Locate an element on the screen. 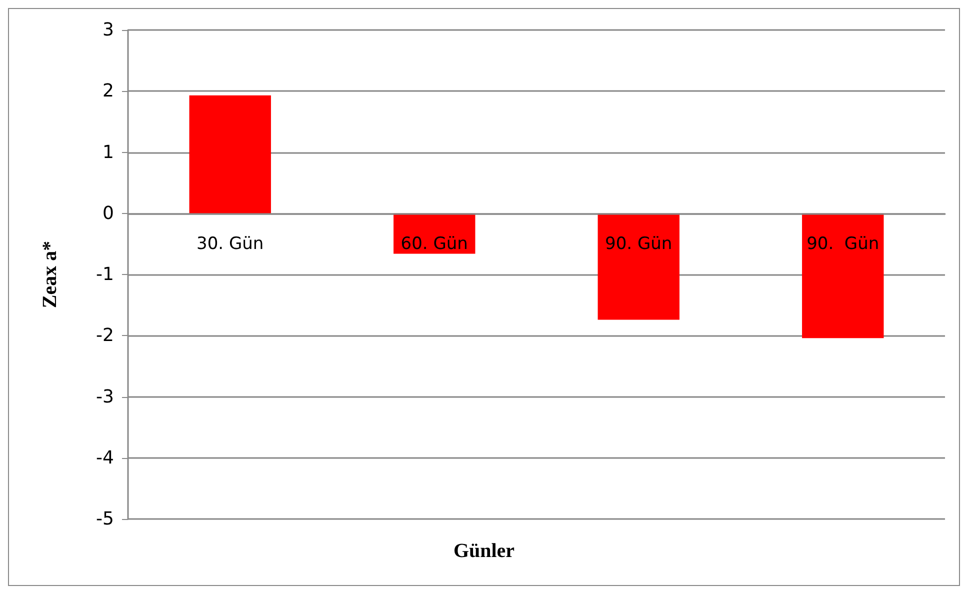  y-tick-label: -2 is located at coordinates (105, 335).